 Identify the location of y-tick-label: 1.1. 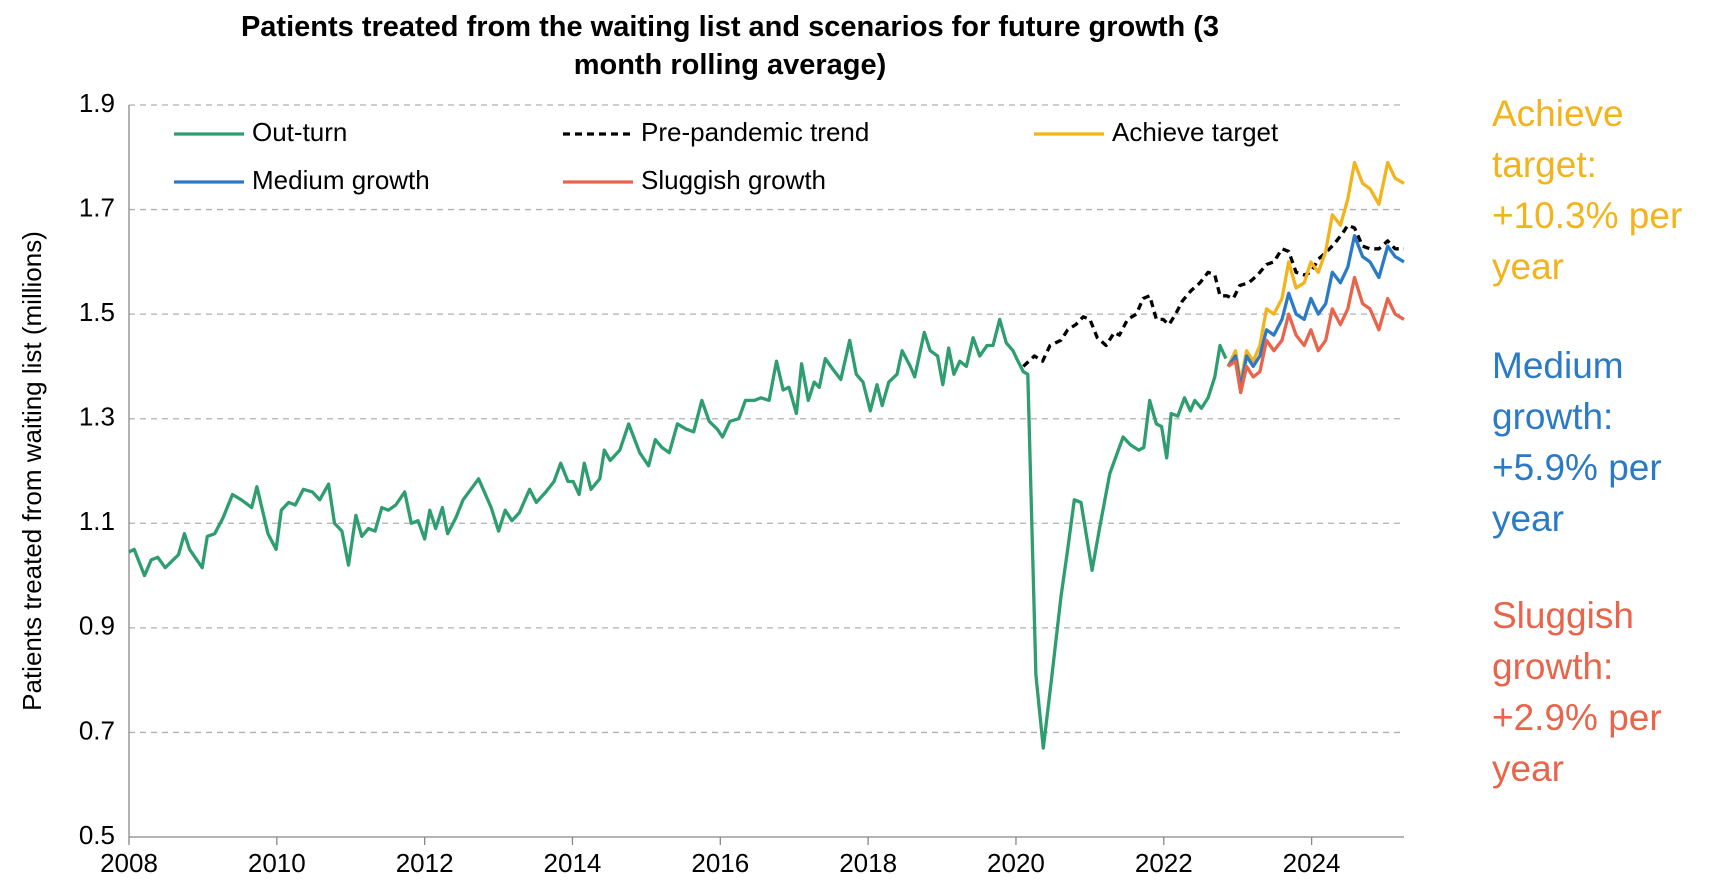
(97, 521).